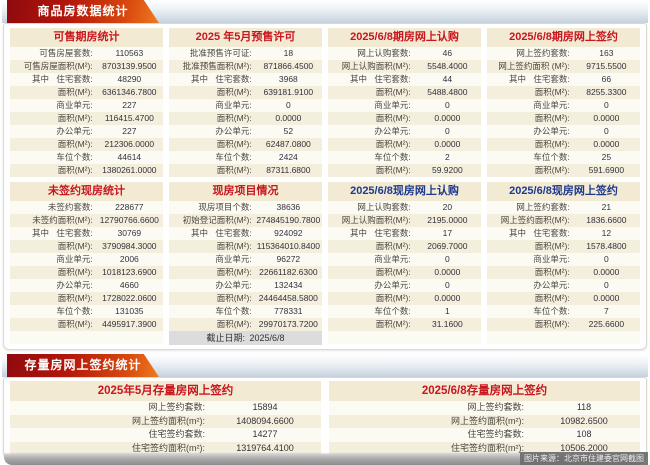  Describe the element at coordinates (217, 220) in the screenshot. I see `row-label: 初始登记面积(M²):` at that location.